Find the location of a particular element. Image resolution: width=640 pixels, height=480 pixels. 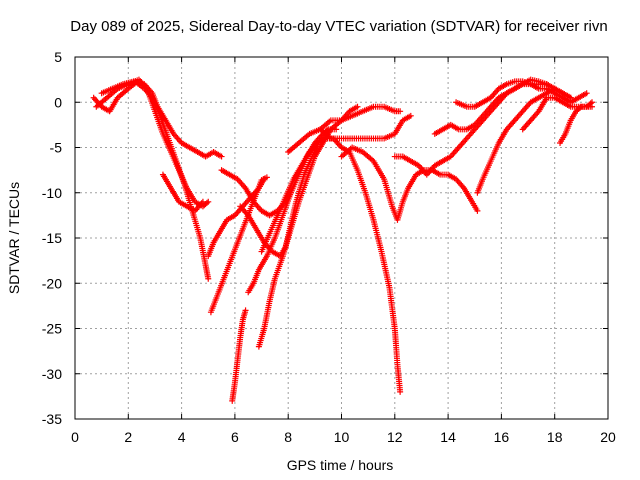

x-tick-label: 18 is located at coordinates (555, 437).